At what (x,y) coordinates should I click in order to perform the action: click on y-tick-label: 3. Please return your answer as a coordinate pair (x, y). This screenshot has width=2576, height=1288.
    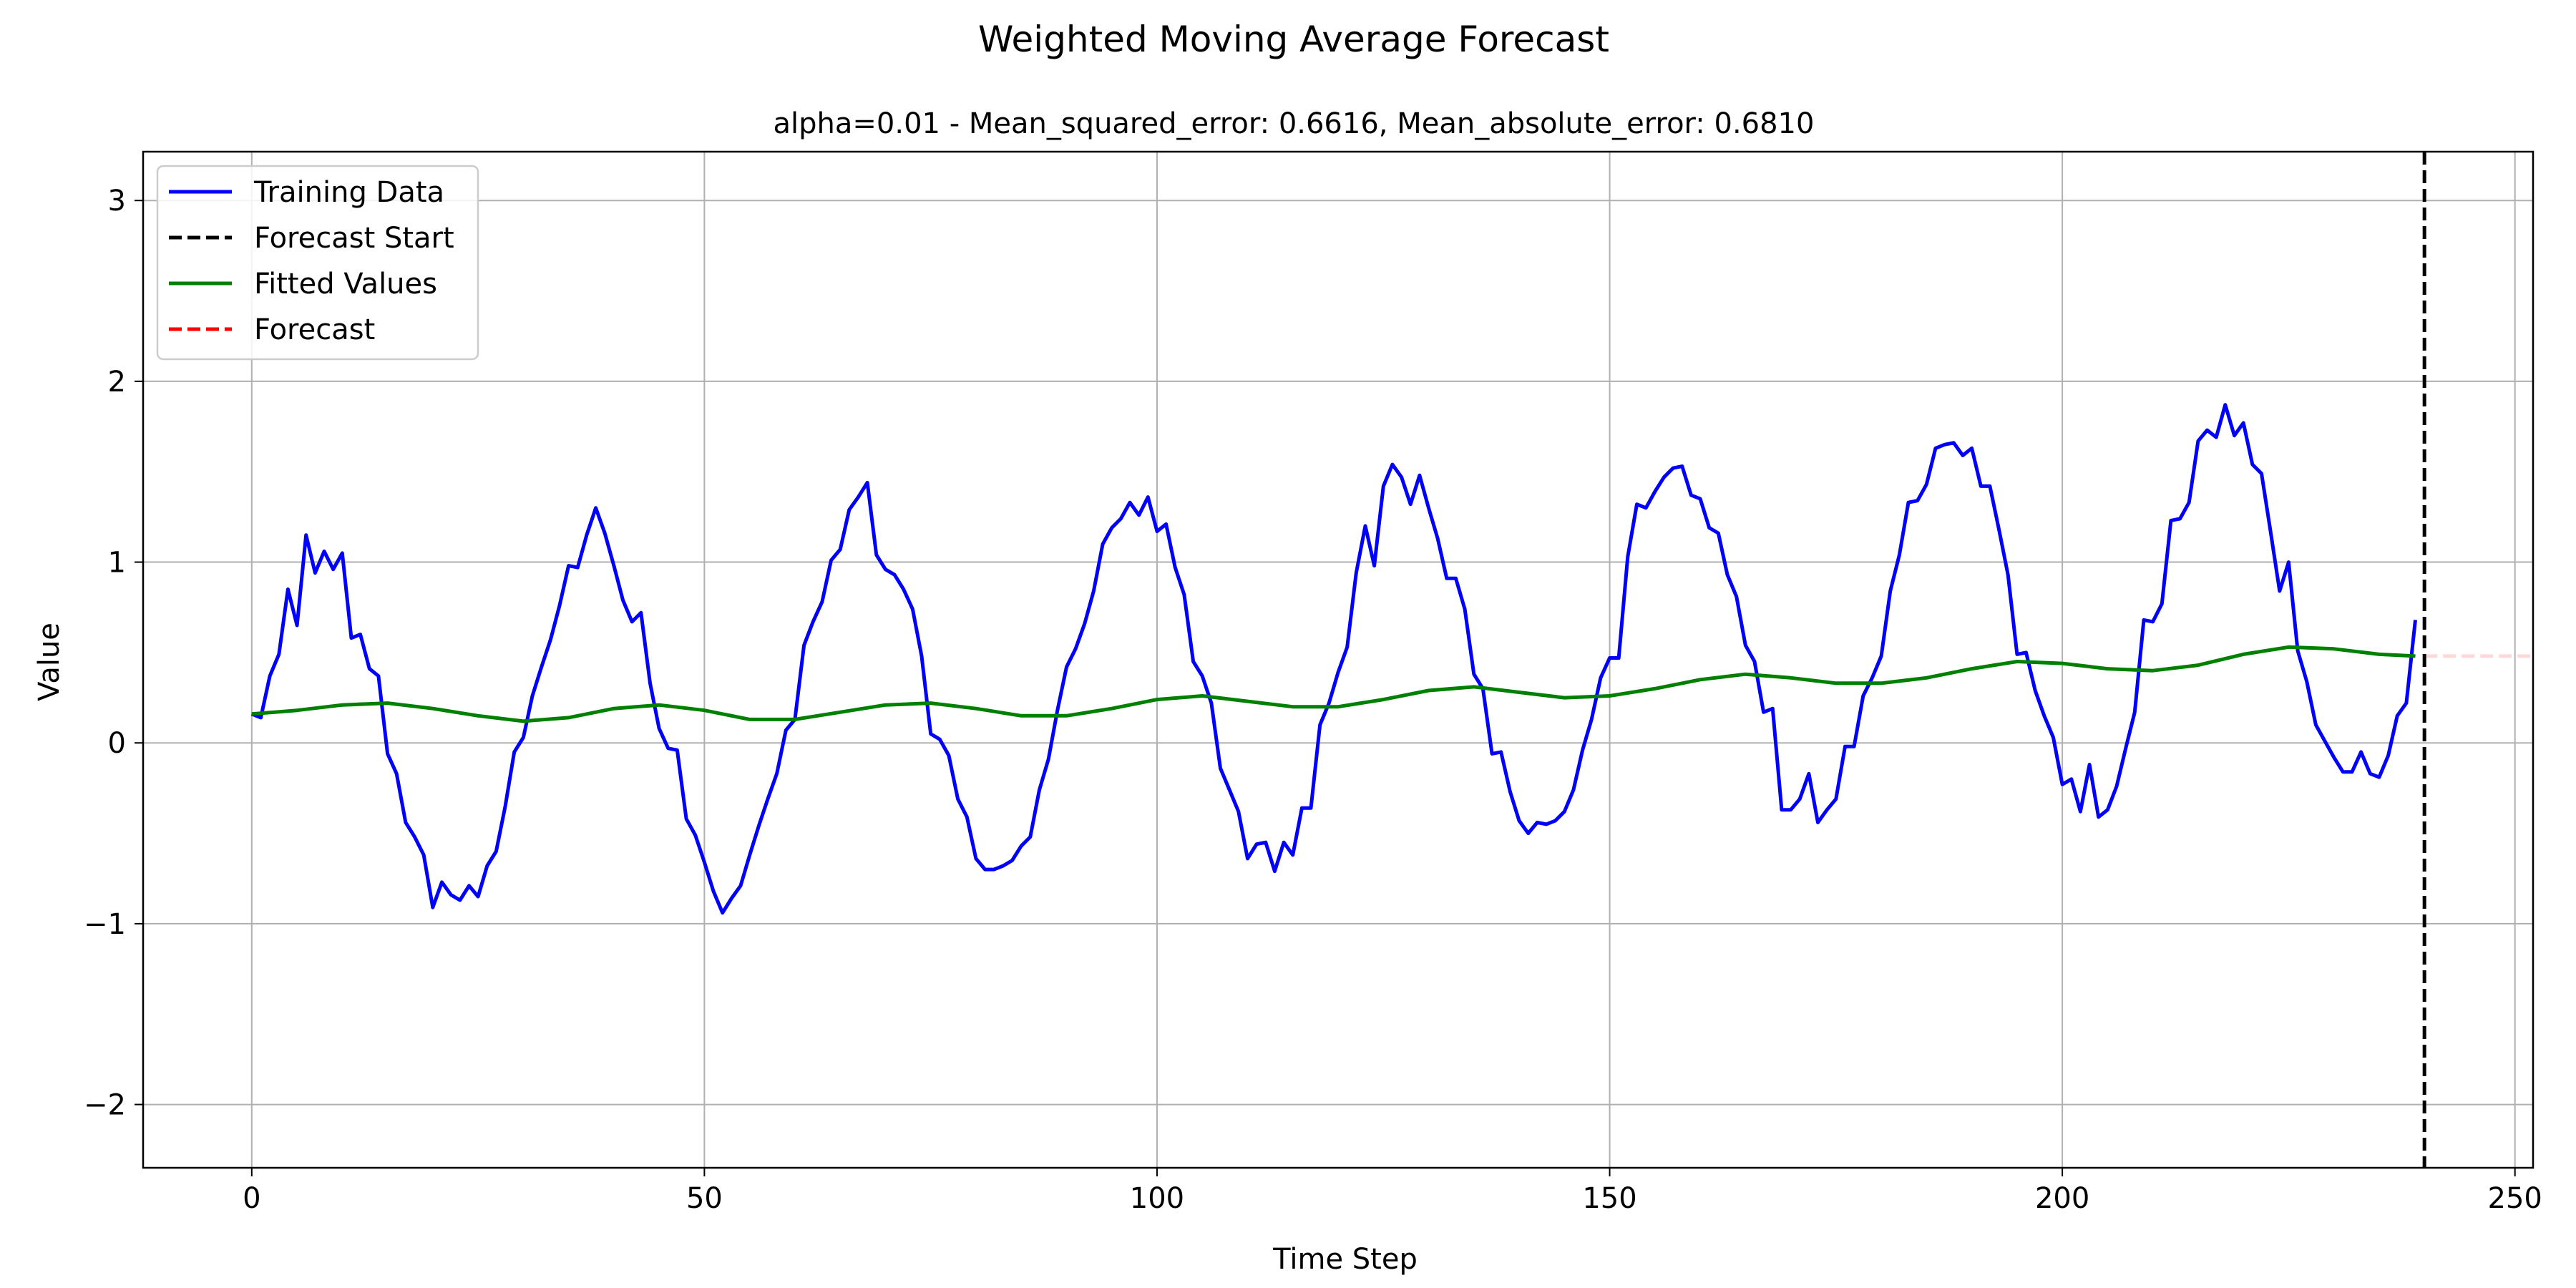
    Looking at the image, I should click on (117, 201).